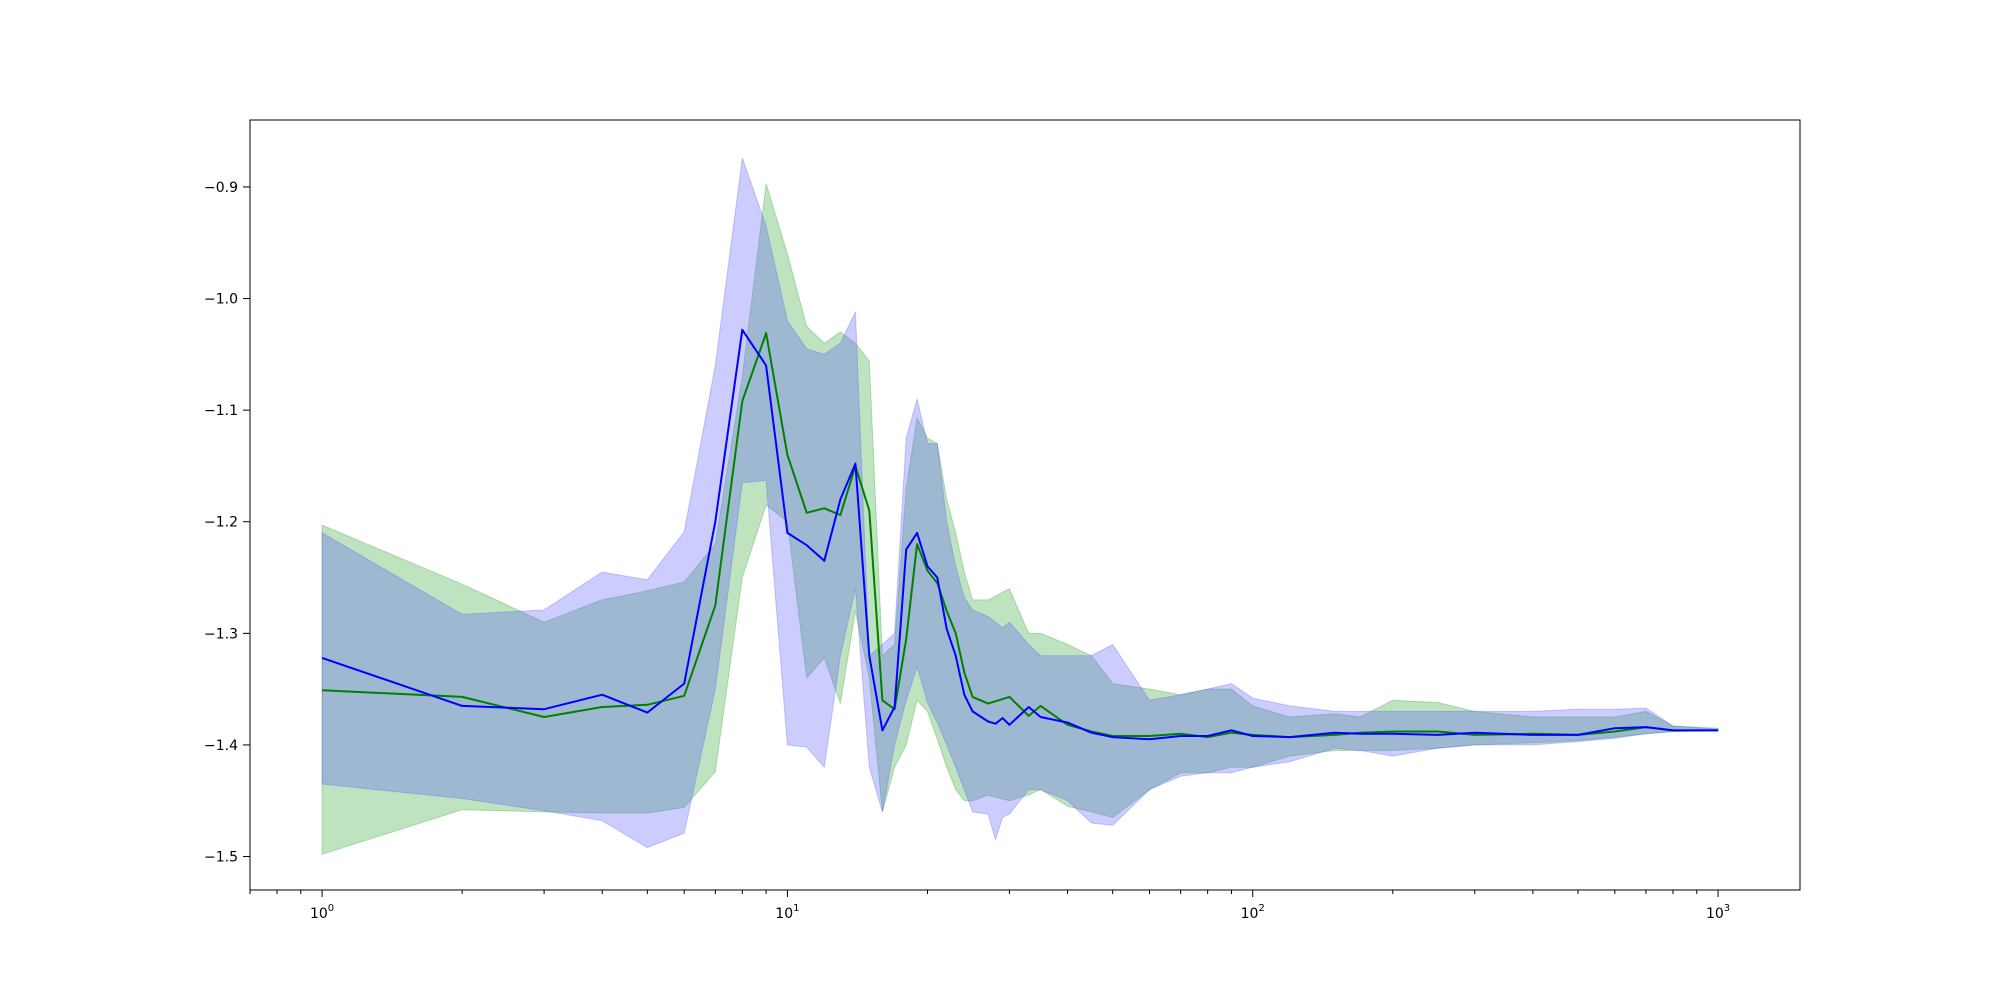 The width and height of the screenshot is (2000, 1000). I want to click on x-tick-label: 10⁰, so click(322, 912).